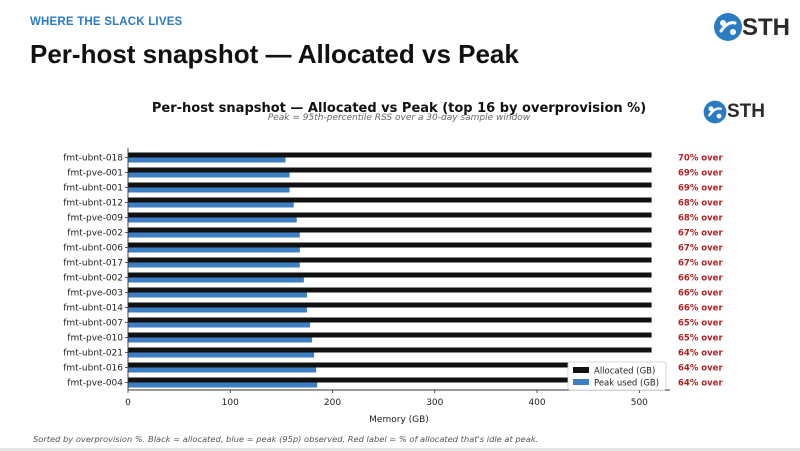  What do you see at coordinates (93, 324) in the screenshot?
I see `host-tick-label: fmt-ubnt-007` at bounding box center [93, 324].